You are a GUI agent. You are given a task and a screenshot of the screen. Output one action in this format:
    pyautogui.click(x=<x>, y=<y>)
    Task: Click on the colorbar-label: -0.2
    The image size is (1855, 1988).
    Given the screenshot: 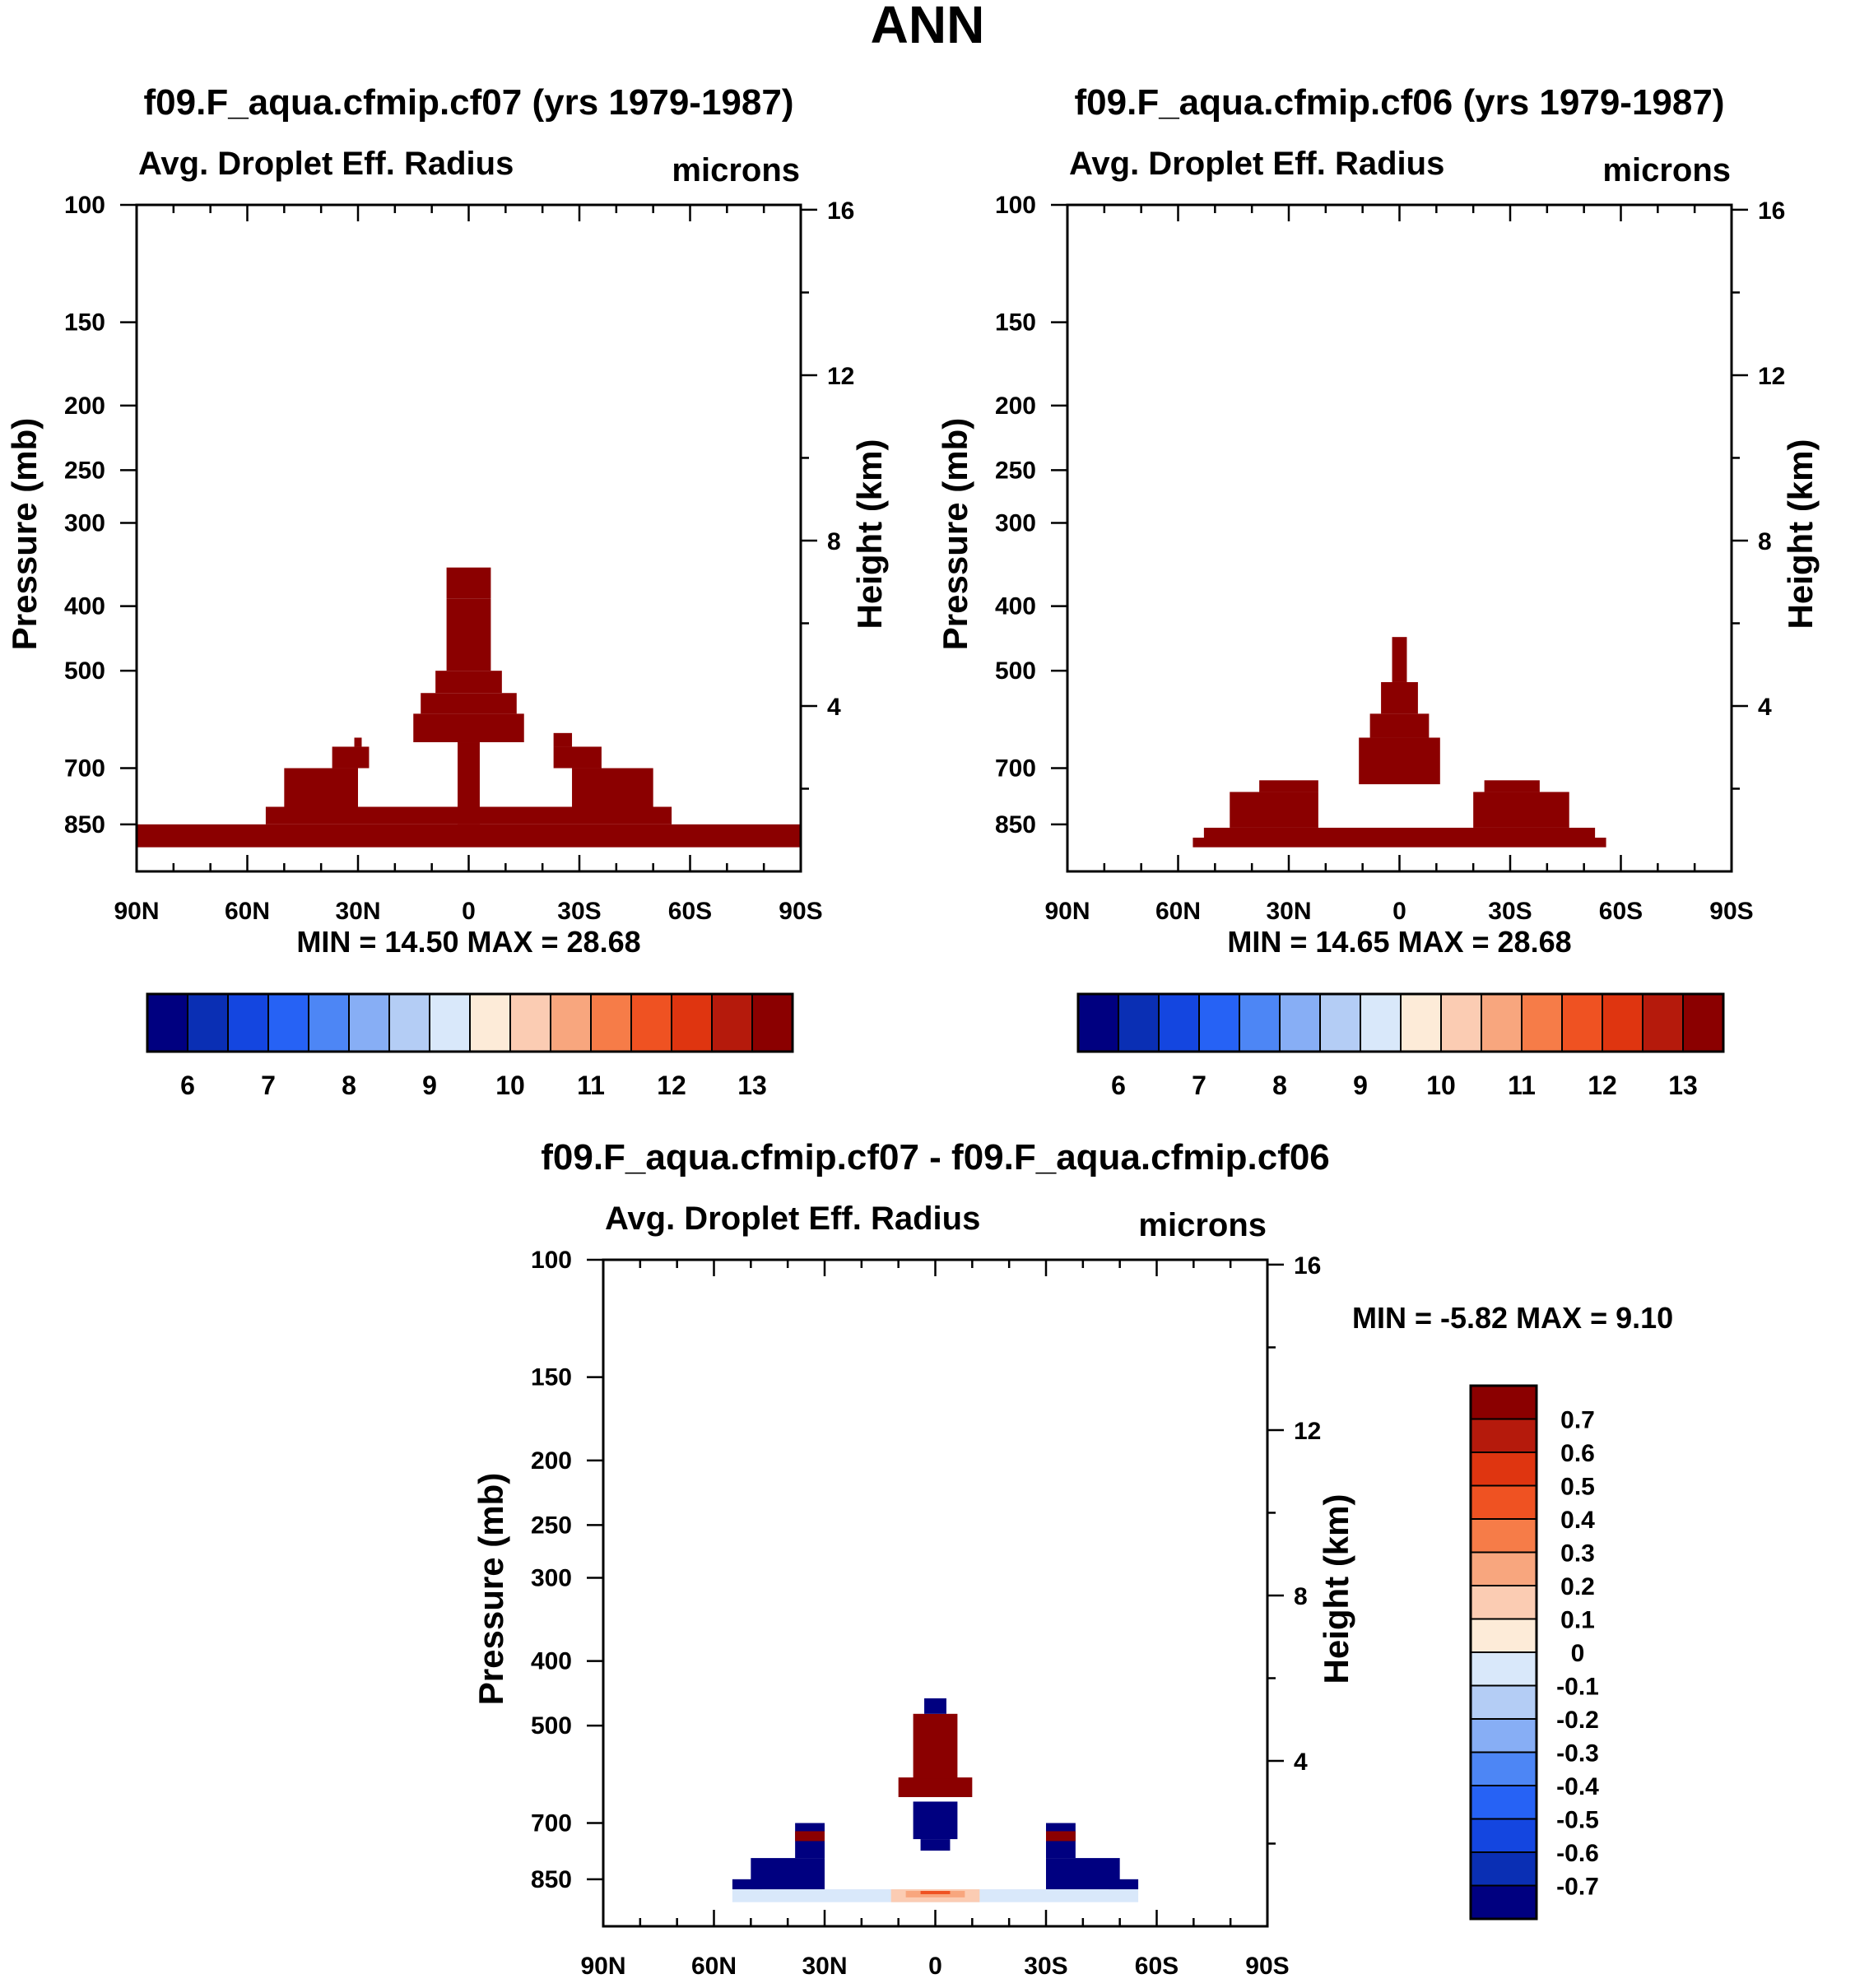 What is the action you would take?
    pyautogui.click(x=1577, y=1720)
    